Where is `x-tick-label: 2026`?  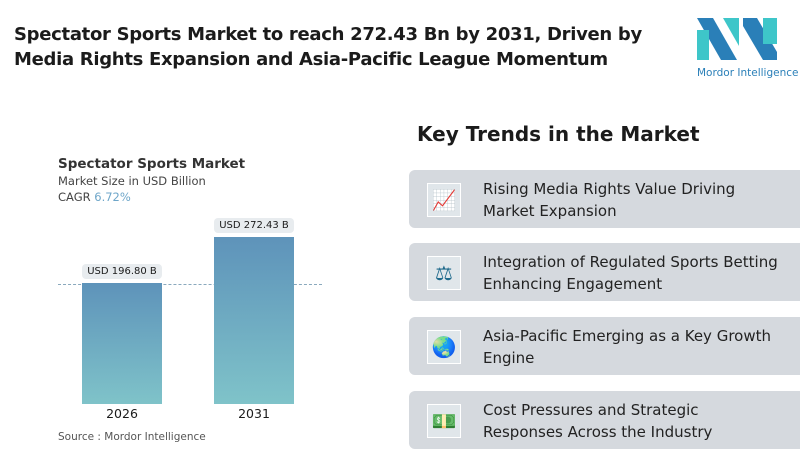
x-tick-label: 2026 is located at coordinates (122, 413).